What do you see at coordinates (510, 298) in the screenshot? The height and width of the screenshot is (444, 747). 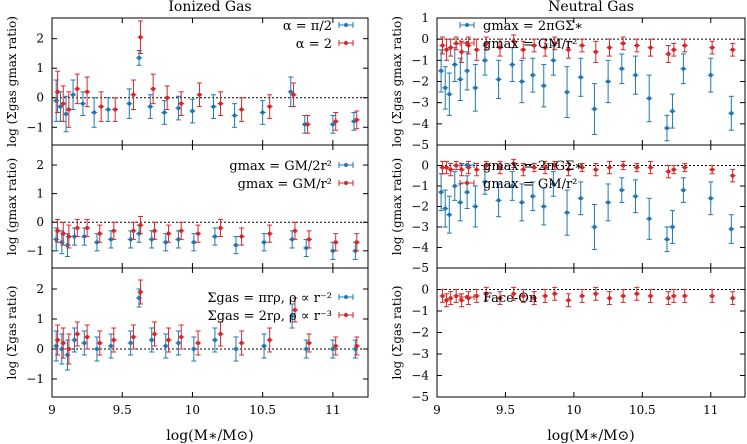 I see `legend-label: Face-On` at bounding box center [510, 298].